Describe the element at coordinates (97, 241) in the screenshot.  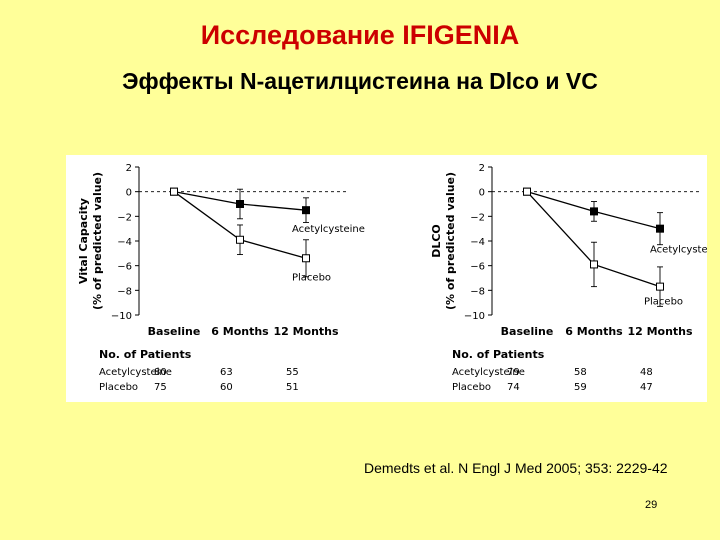
I see `chart1-ylabel-line2: (% of predicted value)` at that location.